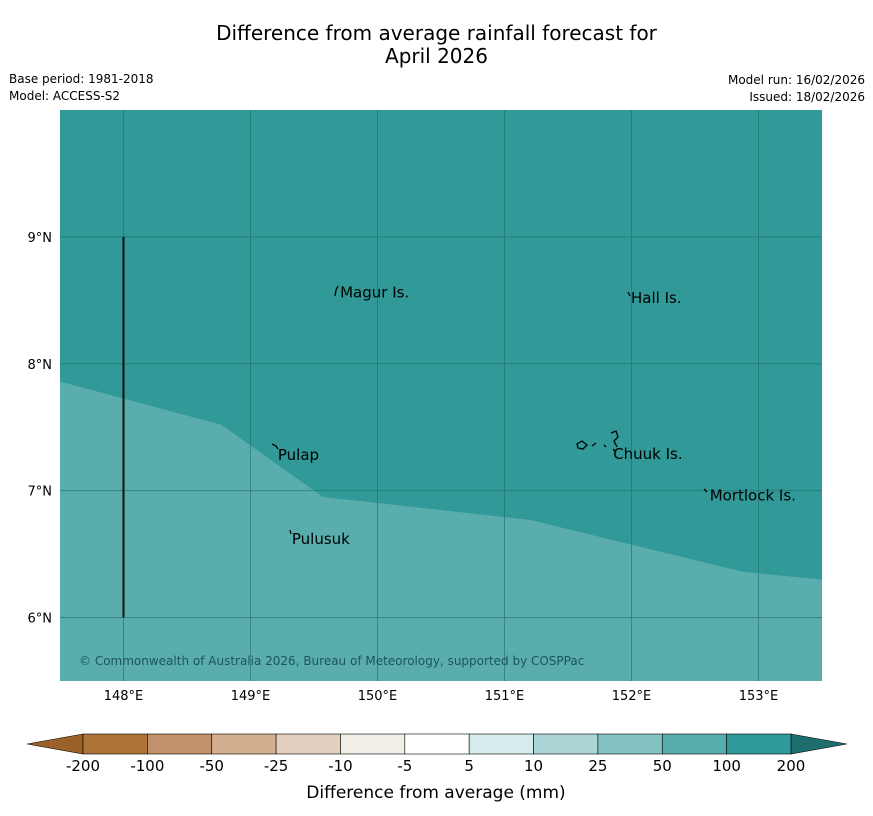  Describe the element at coordinates (340, 766) in the screenshot. I see `legend-tick-label: -10` at that location.